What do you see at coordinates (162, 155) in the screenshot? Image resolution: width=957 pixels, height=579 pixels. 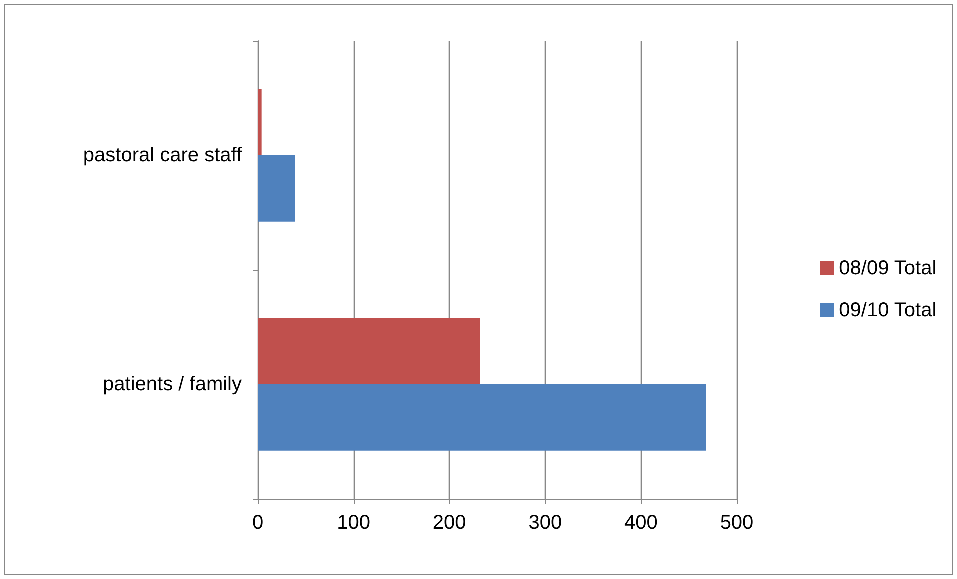 I see `y-tick-label: pastoral care staff` at bounding box center [162, 155].